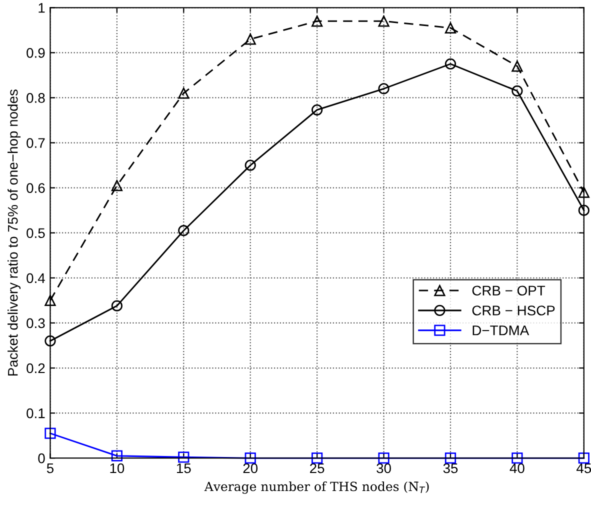 This screenshot has width=591, height=509. I want to click on y-tick-label: 0.3, so click(35, 323).